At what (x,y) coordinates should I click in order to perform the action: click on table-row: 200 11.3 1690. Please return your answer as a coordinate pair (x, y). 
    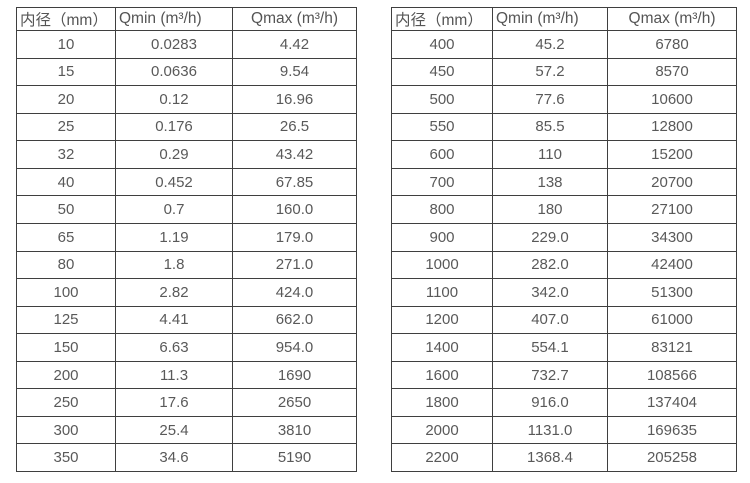
    Looking at the image, I should click on (186, 375).